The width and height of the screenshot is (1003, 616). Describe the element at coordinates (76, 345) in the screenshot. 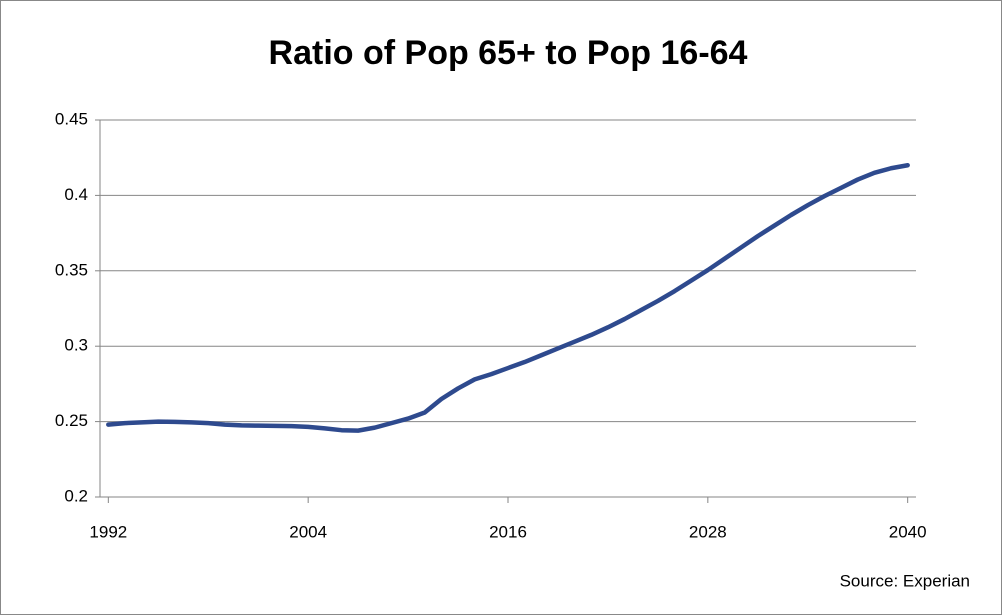

I see `y-tick-label: 0.3` at that location.